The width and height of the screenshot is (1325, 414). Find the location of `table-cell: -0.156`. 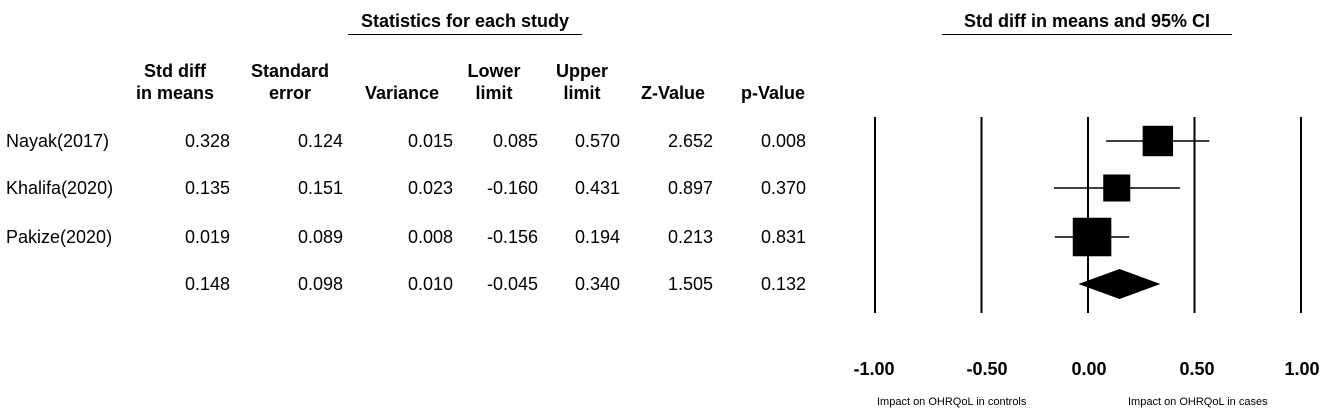

table-cell: -0.156 is located at coordinates (512, 237).